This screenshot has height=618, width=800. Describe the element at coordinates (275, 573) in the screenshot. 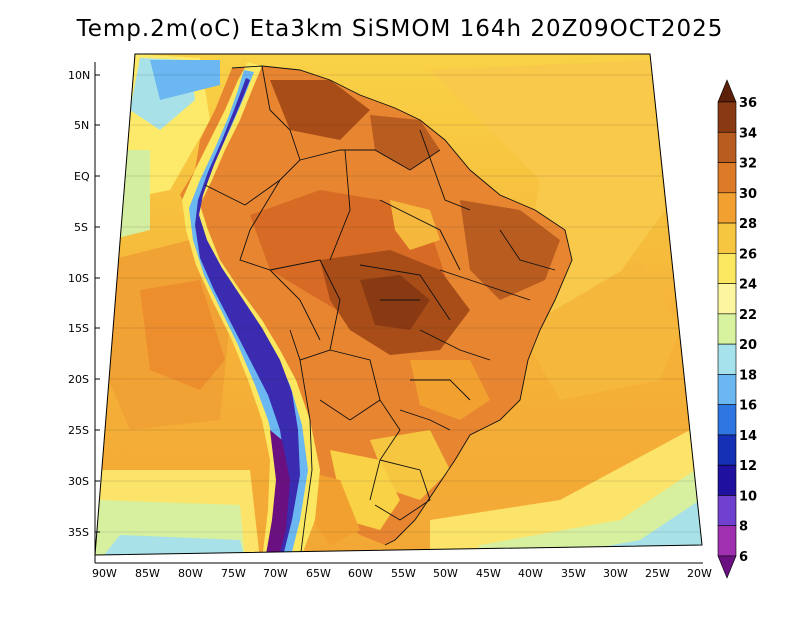

I see `lon-label: 70W` at that location.